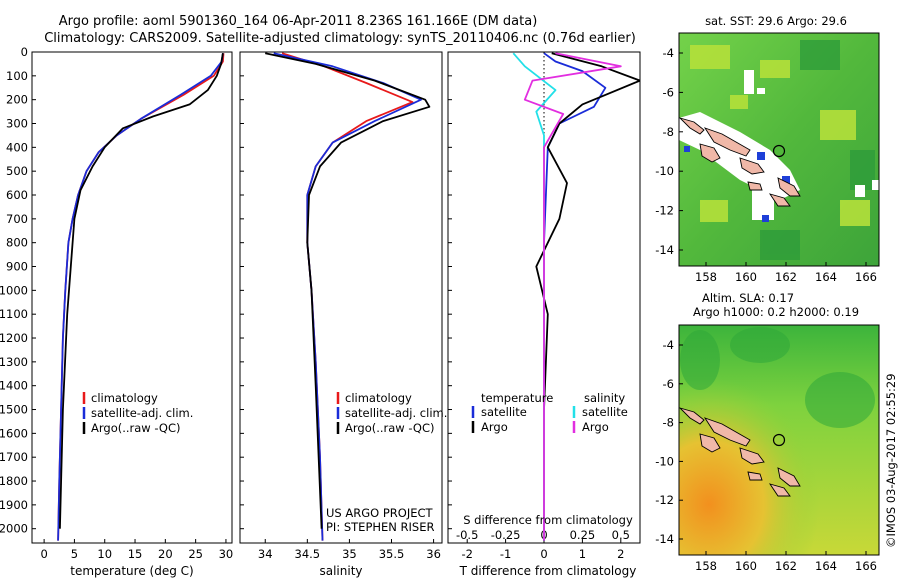 This screenshot has height=584, width=900. What do you see at coordinates (390, 428) in the screenshot?
I see `legend-label-argo: Argo(..raw -QC)` at bounding box center [390, 428].